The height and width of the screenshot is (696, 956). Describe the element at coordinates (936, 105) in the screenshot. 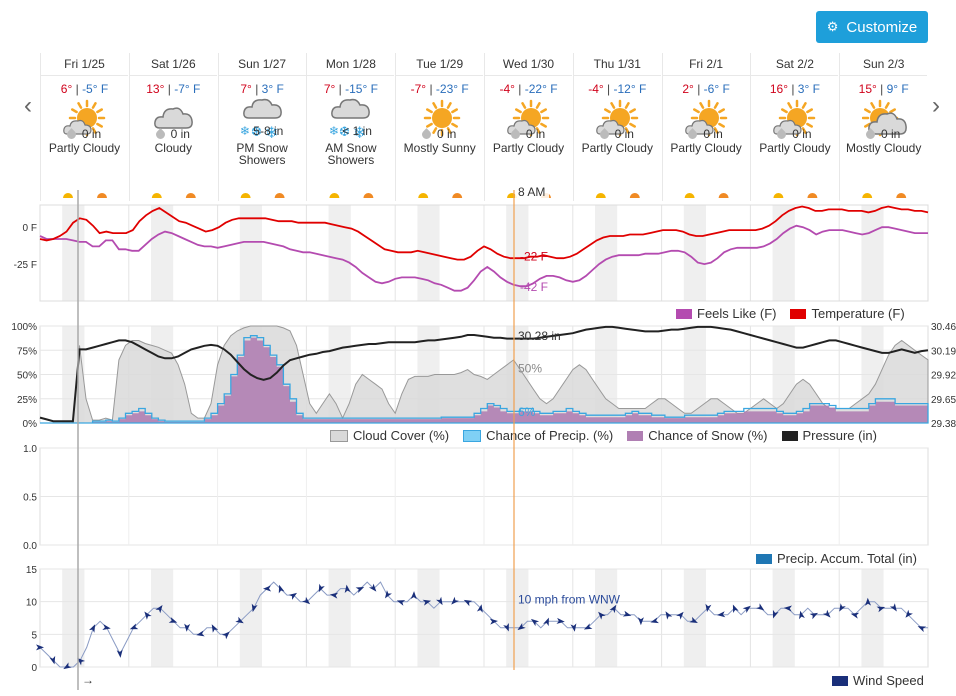

I see `next-arrow-icon: ›` at that location.